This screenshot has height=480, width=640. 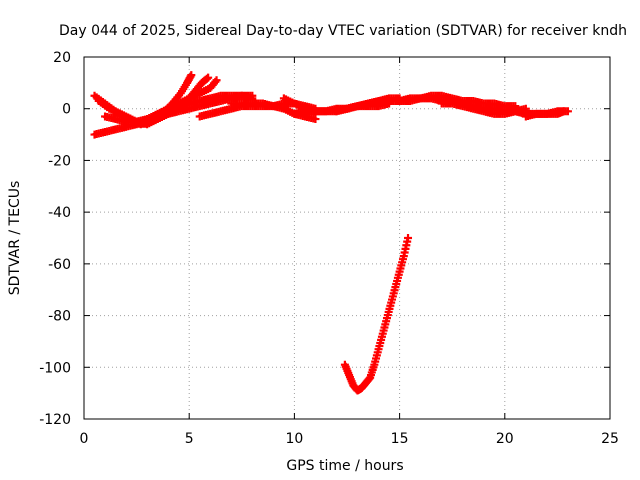 I want to click on y-tick-label: -80, so click(x=59, y=317).